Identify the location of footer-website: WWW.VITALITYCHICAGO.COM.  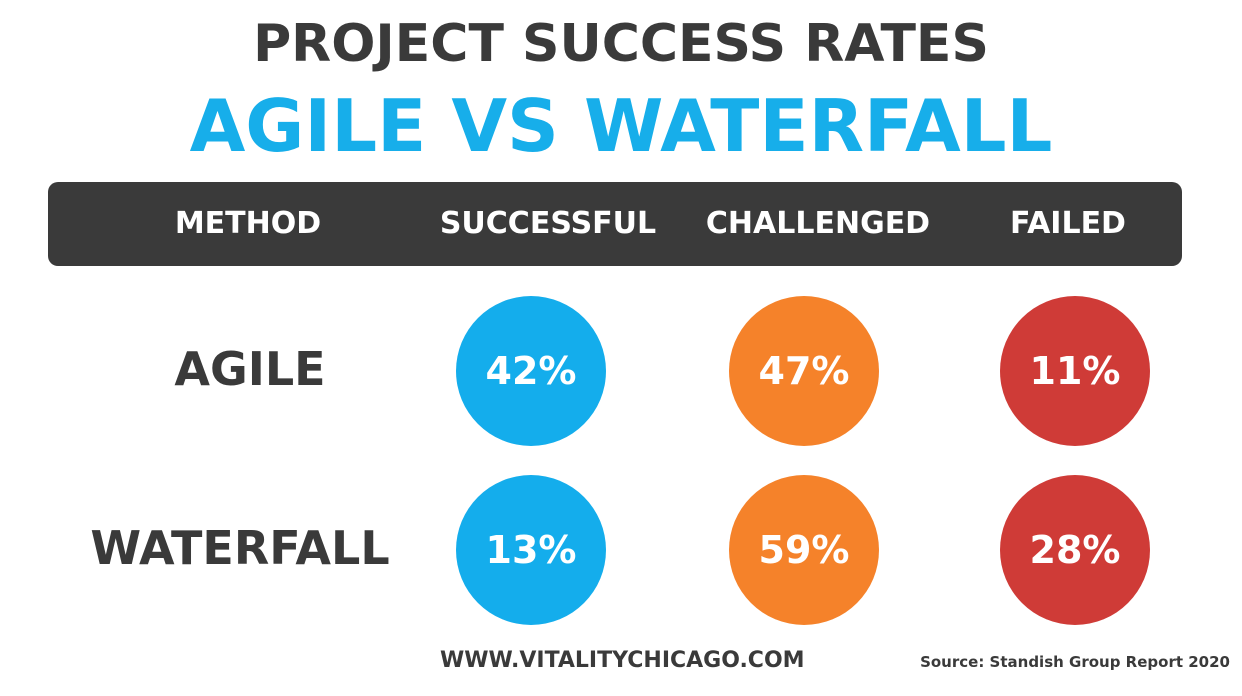
(622, 660).